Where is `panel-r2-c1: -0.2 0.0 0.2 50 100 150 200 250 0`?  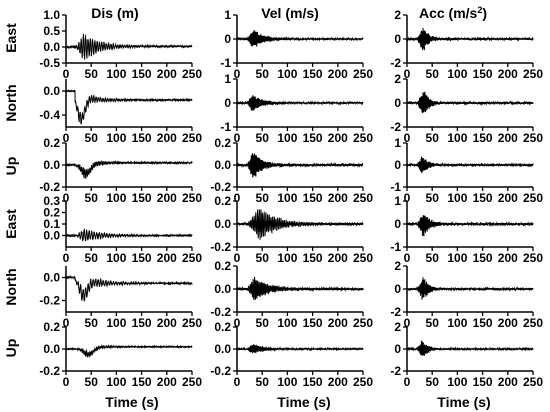
panel-r2-c1: -0.2 0.0 0.2 50 100 150 200 250 0 is located at coordinates (291, 170).